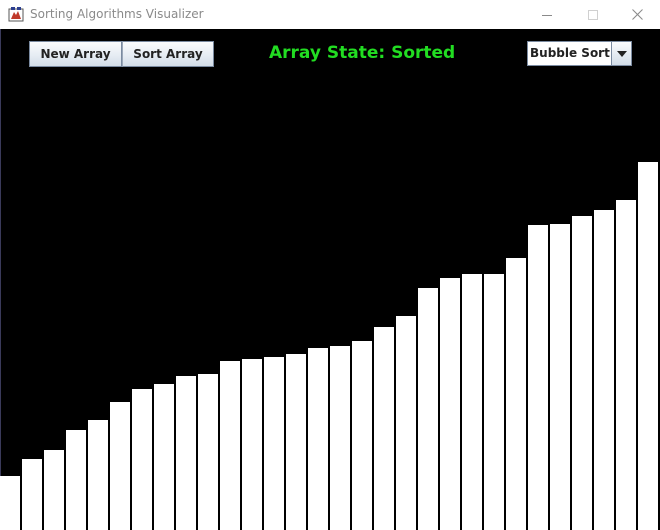 The width and height of the screenshot is (660, 530). I want to click on title-bar: Sorting Algorithms Visualizer, so click(330, 14).